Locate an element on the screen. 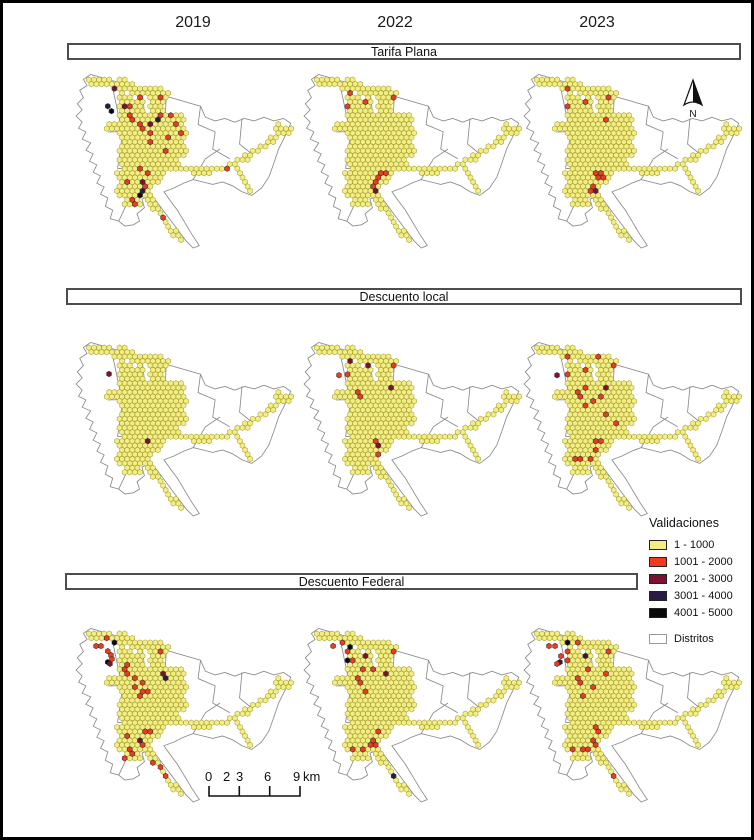 This screenshot has width=754, height=840. map-panel-descuento-local-2019 is located at coordinates (184, 429).